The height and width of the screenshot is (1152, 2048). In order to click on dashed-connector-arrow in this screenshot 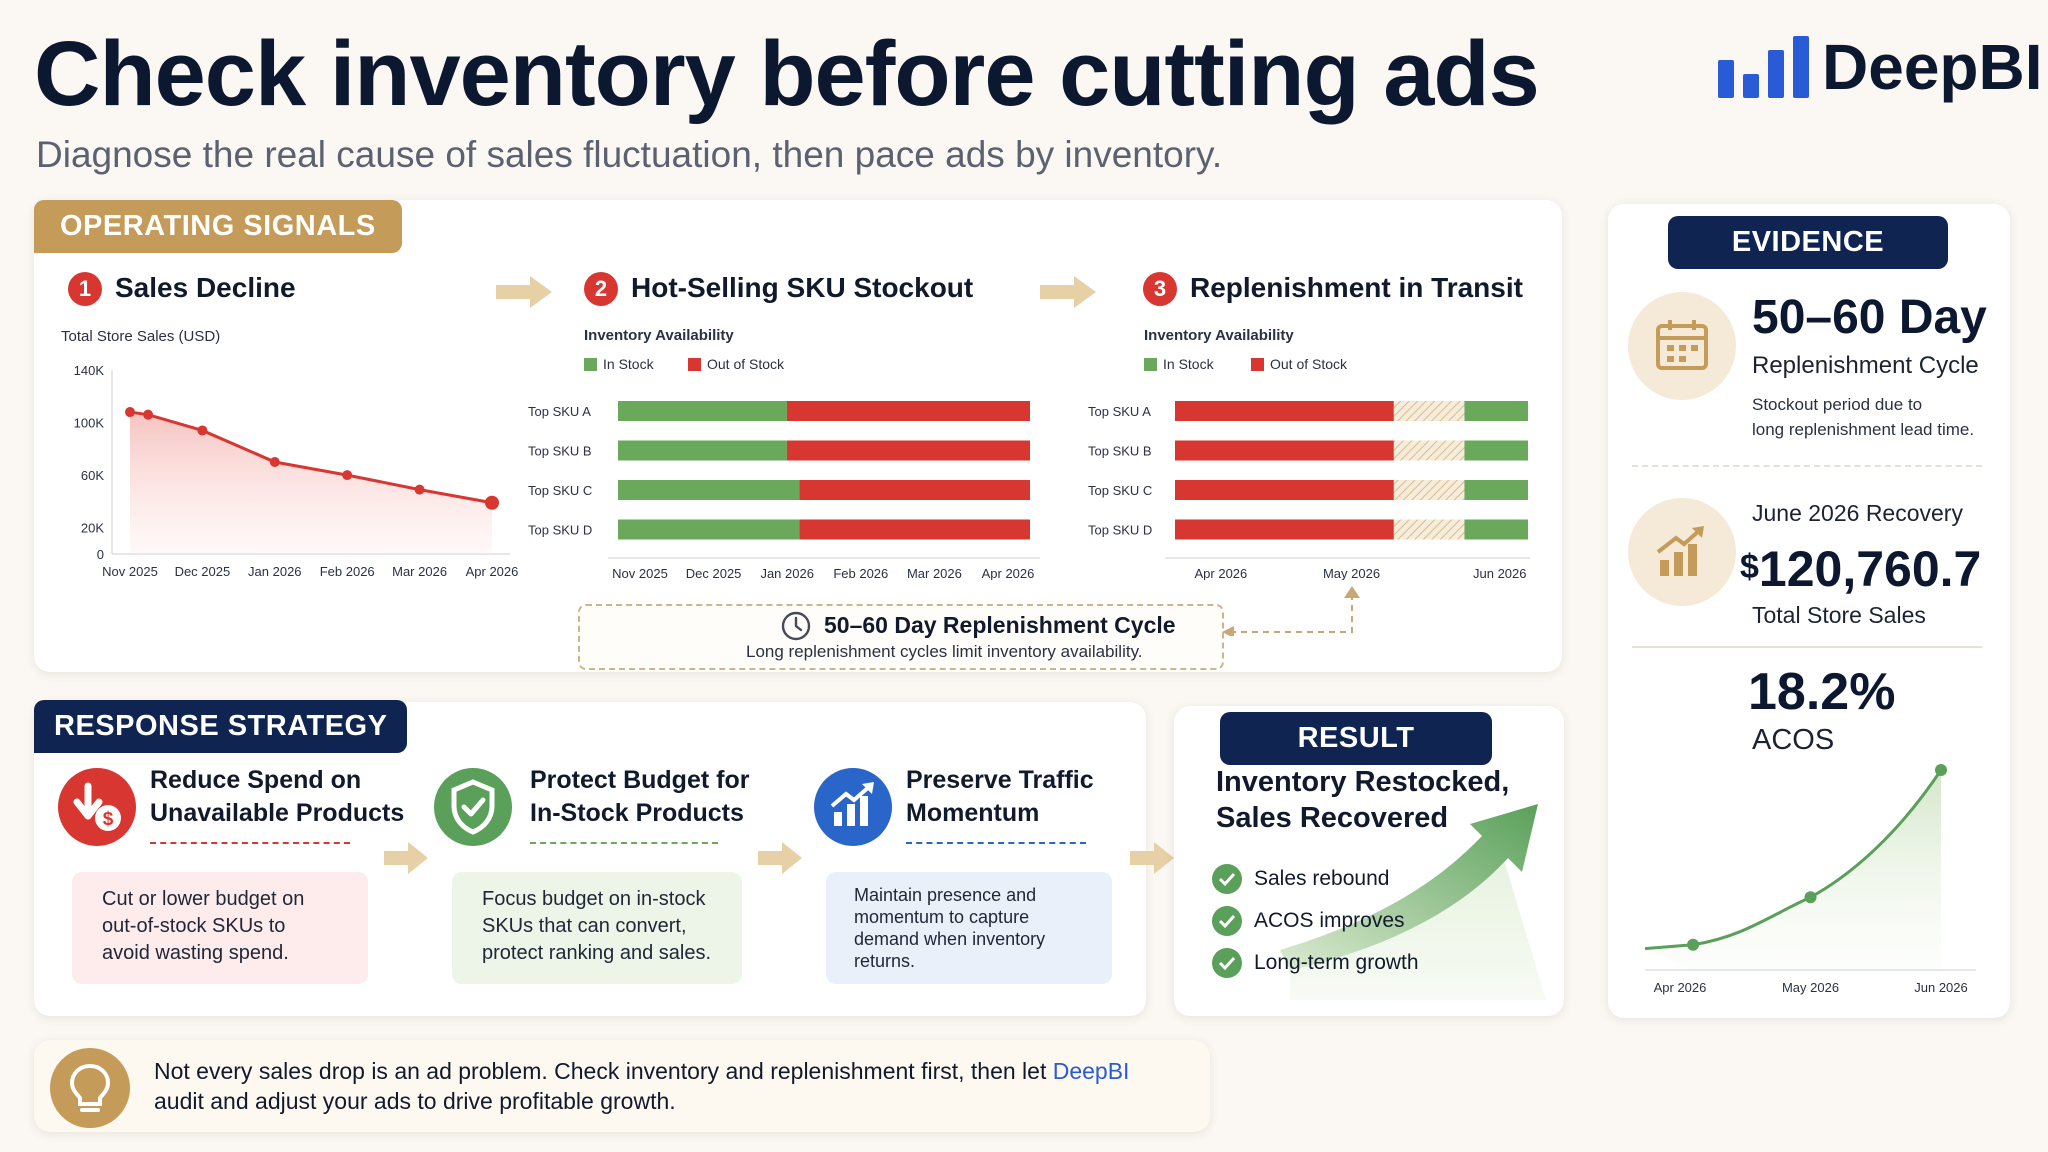, I will do `click(1291, 611)`.